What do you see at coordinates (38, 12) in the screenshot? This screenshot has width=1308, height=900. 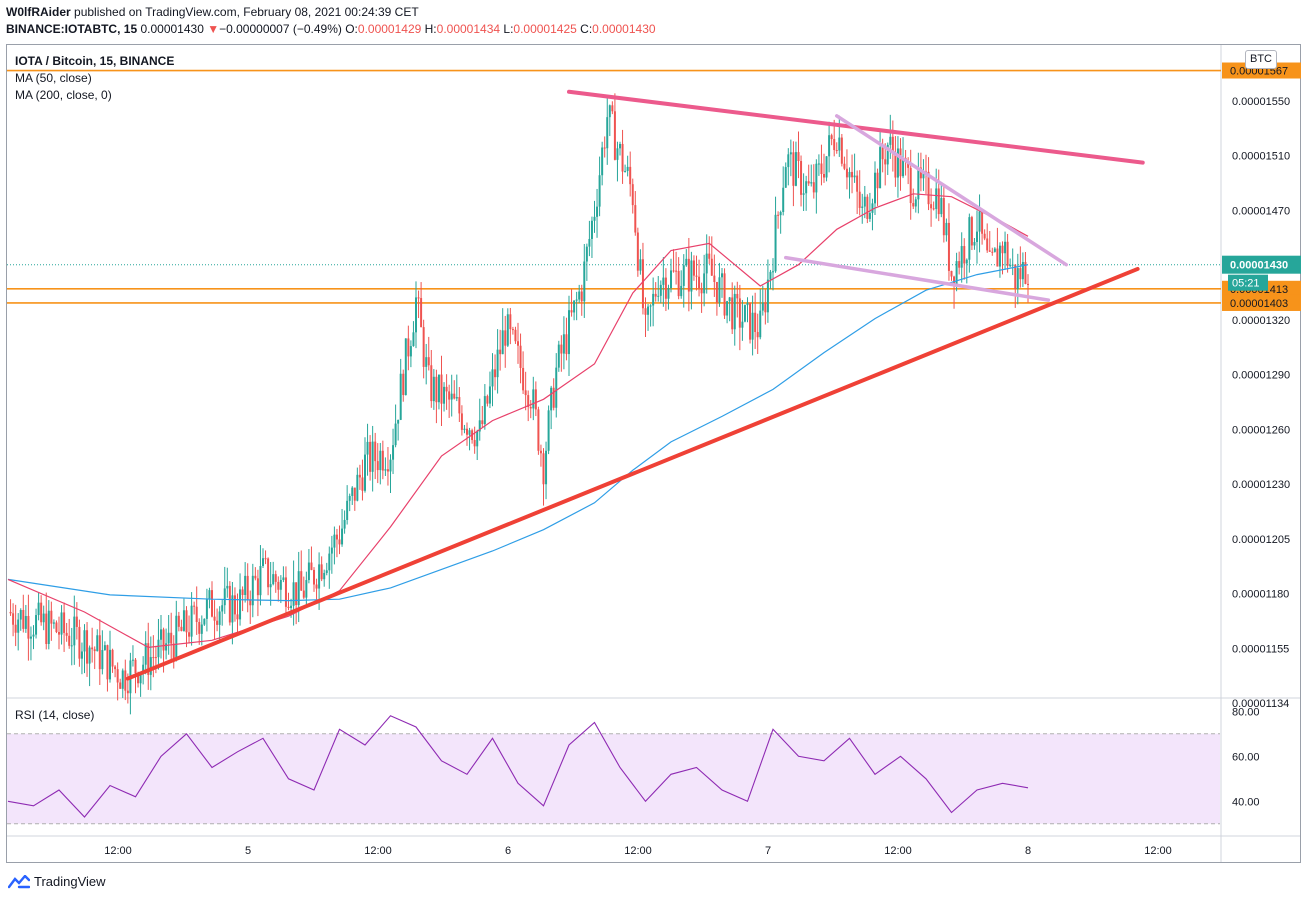 I see `publisher-name: W0lfRAider` at bounding box center [38, 12].